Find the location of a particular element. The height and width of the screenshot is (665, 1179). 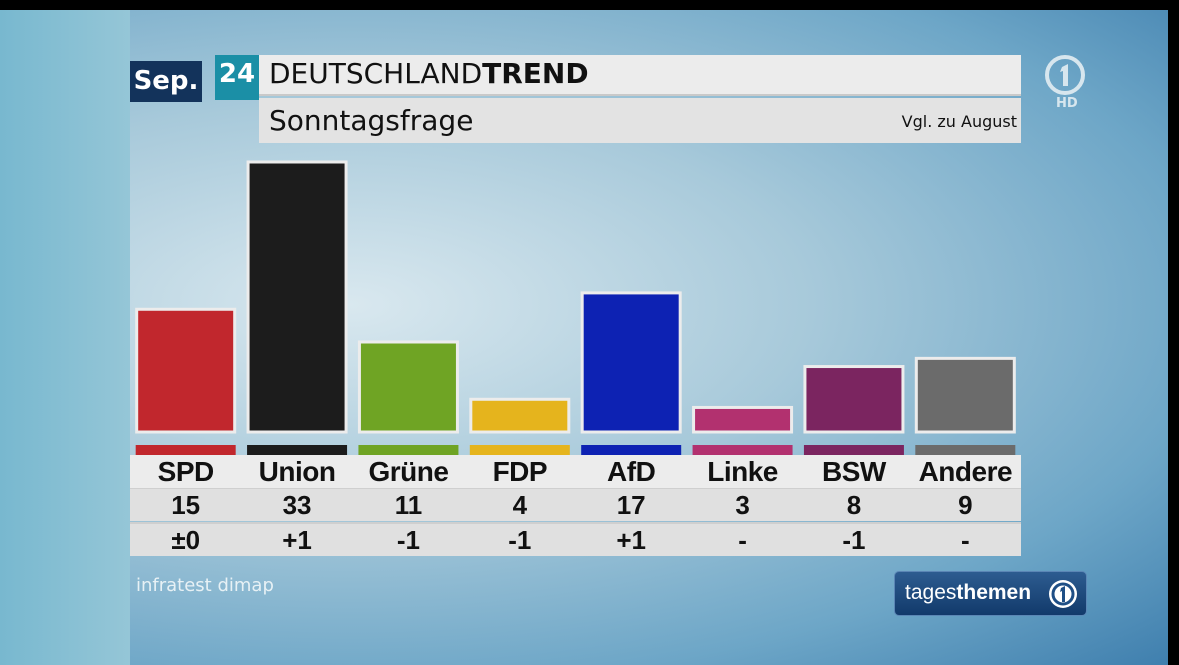

party-change-union: +1 is located at coordinates (297, 540).